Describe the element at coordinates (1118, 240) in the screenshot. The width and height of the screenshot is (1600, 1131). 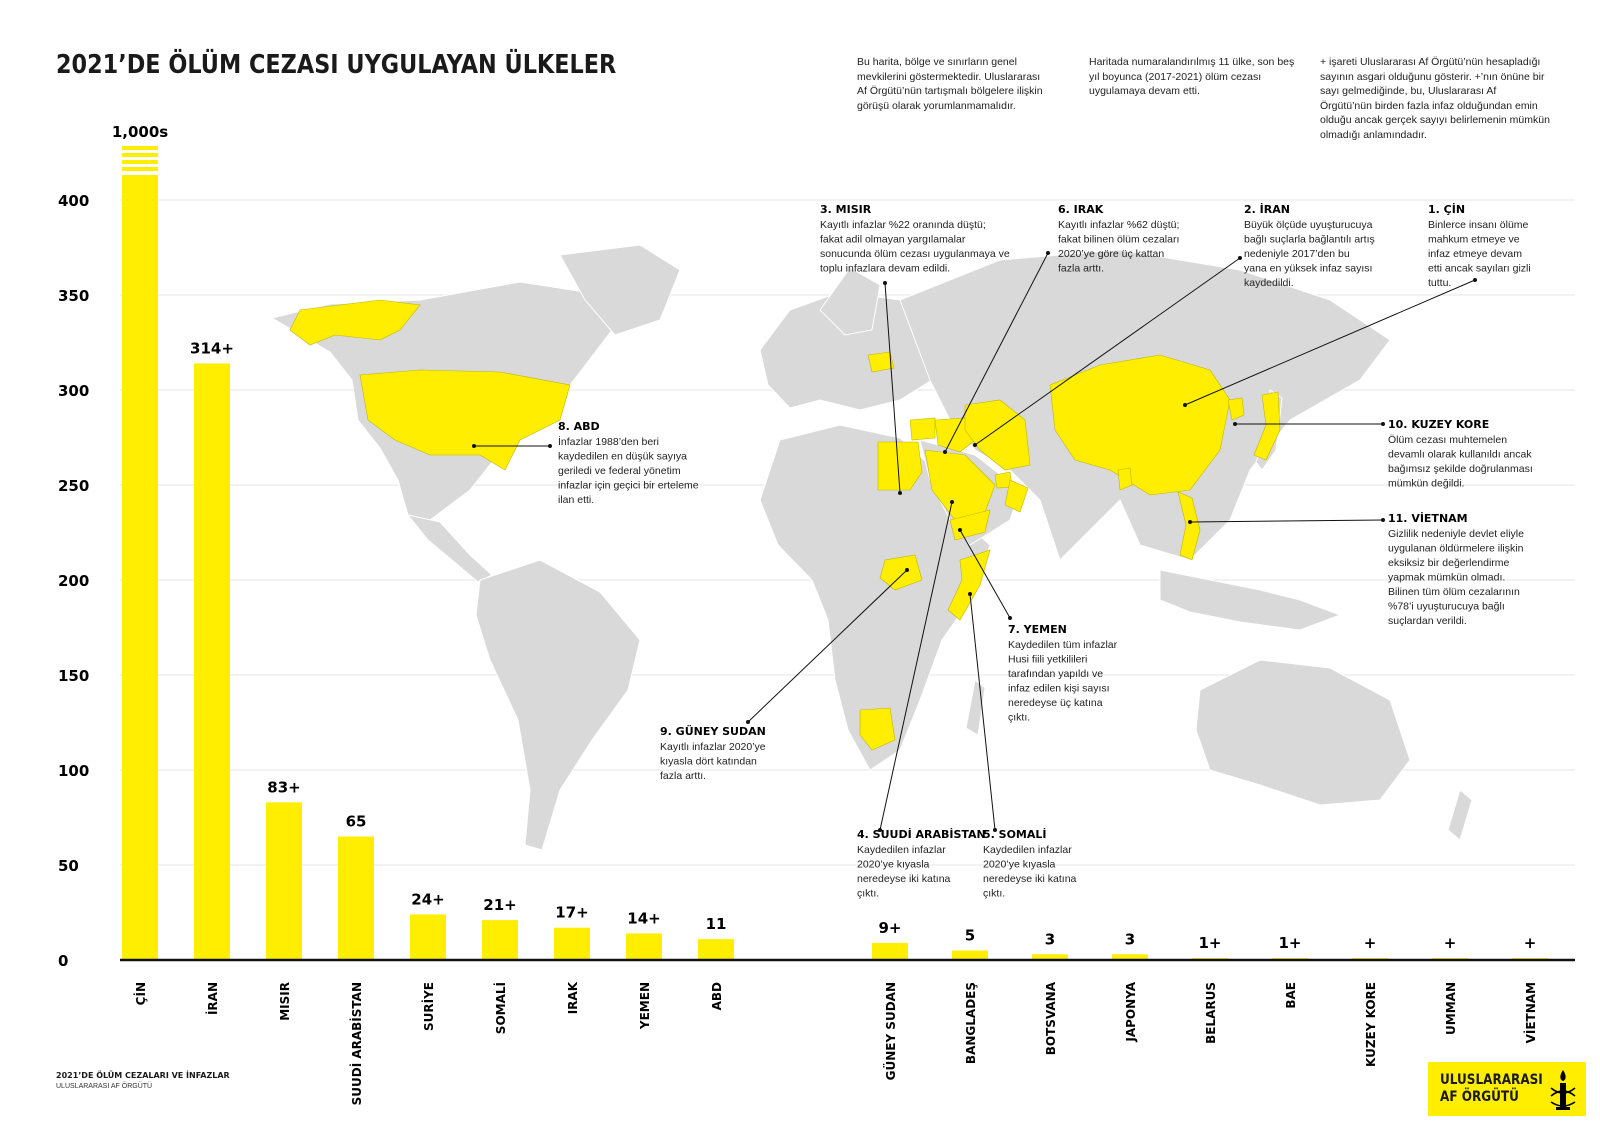
I see `annotation-line-6-2: fakat bilinen ölüm cezaları` at that location.